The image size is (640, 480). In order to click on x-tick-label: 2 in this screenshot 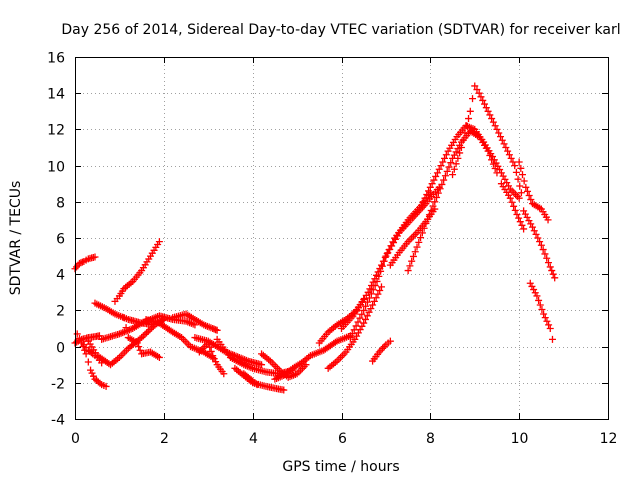, I will do `click(164, 439)`.